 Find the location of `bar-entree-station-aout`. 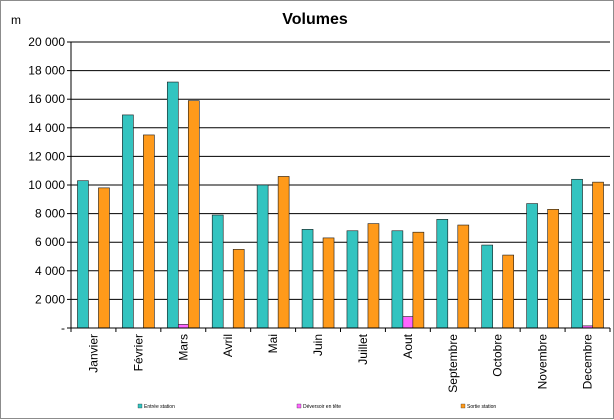

bar-entree-station-aout is located at coordinates (397, 279).